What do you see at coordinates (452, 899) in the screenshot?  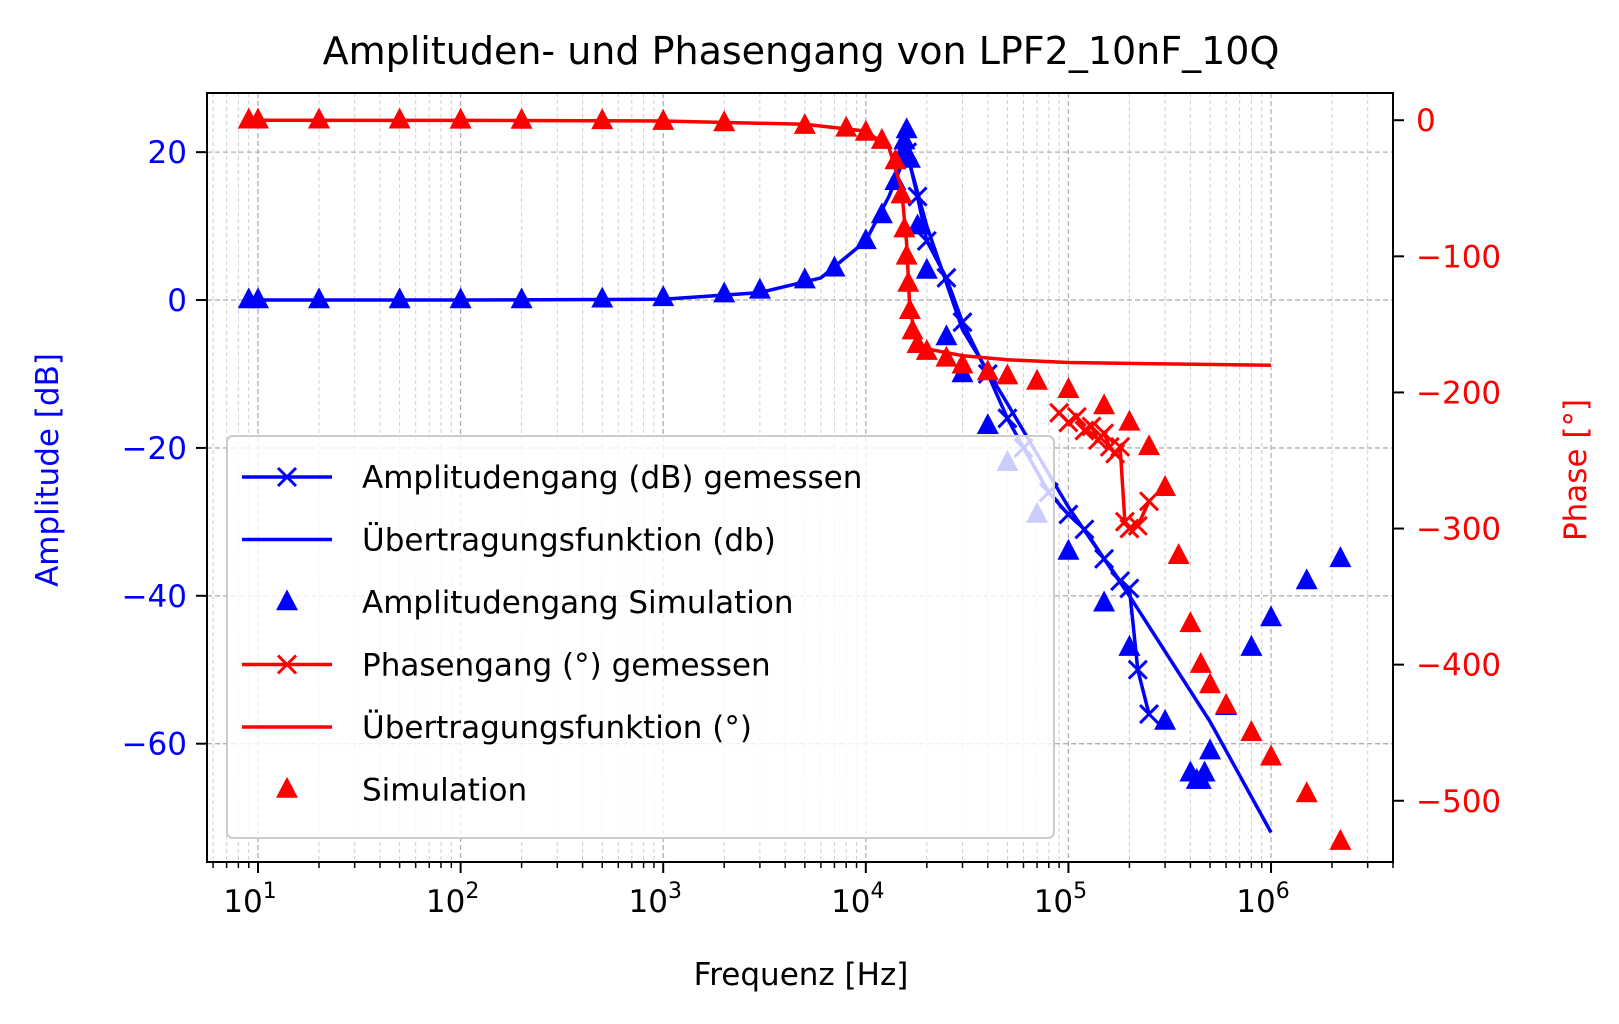 I see `x-tick-label: 10²` at bounding box center [452, 899].